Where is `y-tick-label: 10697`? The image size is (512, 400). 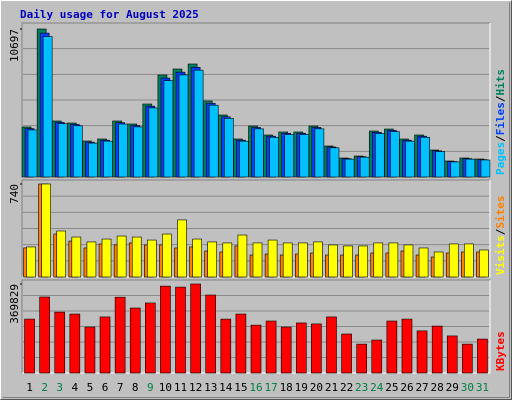
y-tick-label: 10697 is located at coordinates (14, 45).